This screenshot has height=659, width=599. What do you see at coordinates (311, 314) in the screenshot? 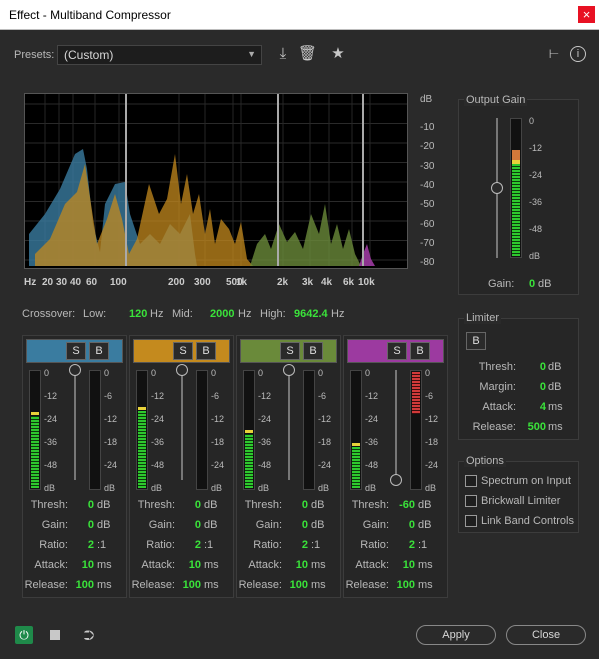
I see `crossover-high-value: 9642.4` at bounding box center [311, 314].